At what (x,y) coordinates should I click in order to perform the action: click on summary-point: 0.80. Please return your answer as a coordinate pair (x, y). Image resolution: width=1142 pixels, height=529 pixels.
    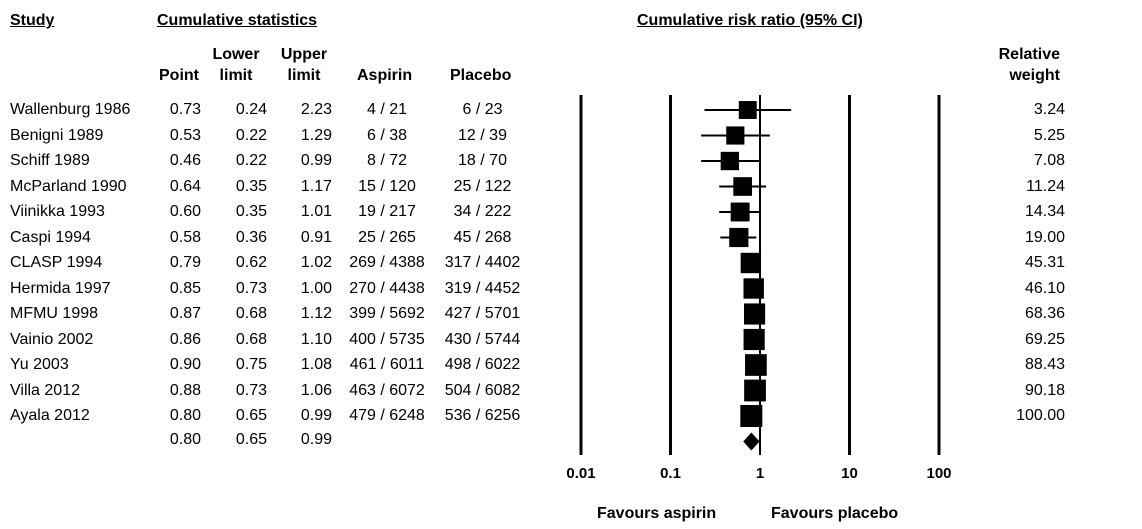
    Looking at the image, I should click on (185, 439).